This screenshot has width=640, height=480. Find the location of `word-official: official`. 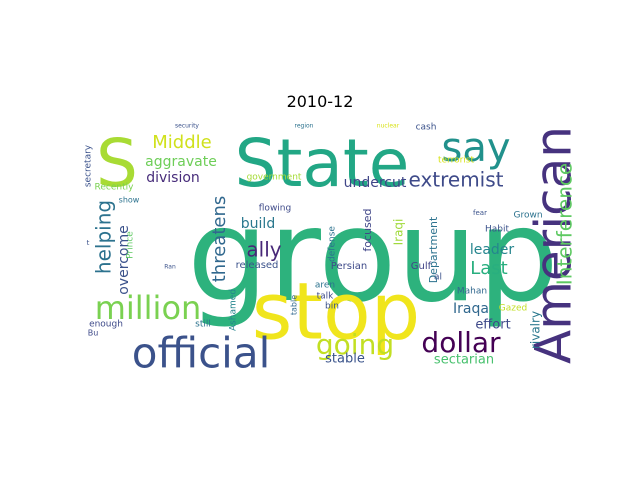

word-official: official is located at coordinates (201, 353).